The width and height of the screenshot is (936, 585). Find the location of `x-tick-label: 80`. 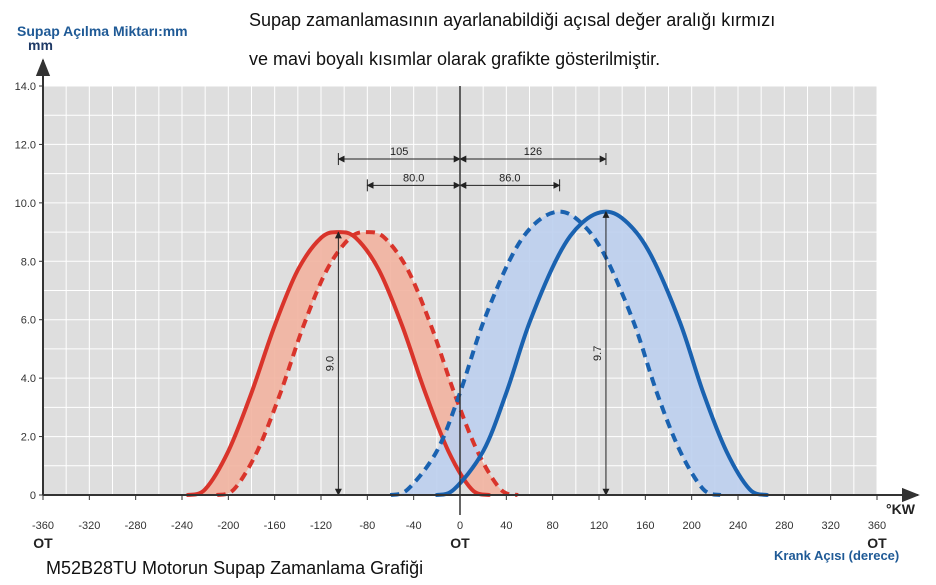

x-tick-label: 80 is located at coordinates (553, 526).